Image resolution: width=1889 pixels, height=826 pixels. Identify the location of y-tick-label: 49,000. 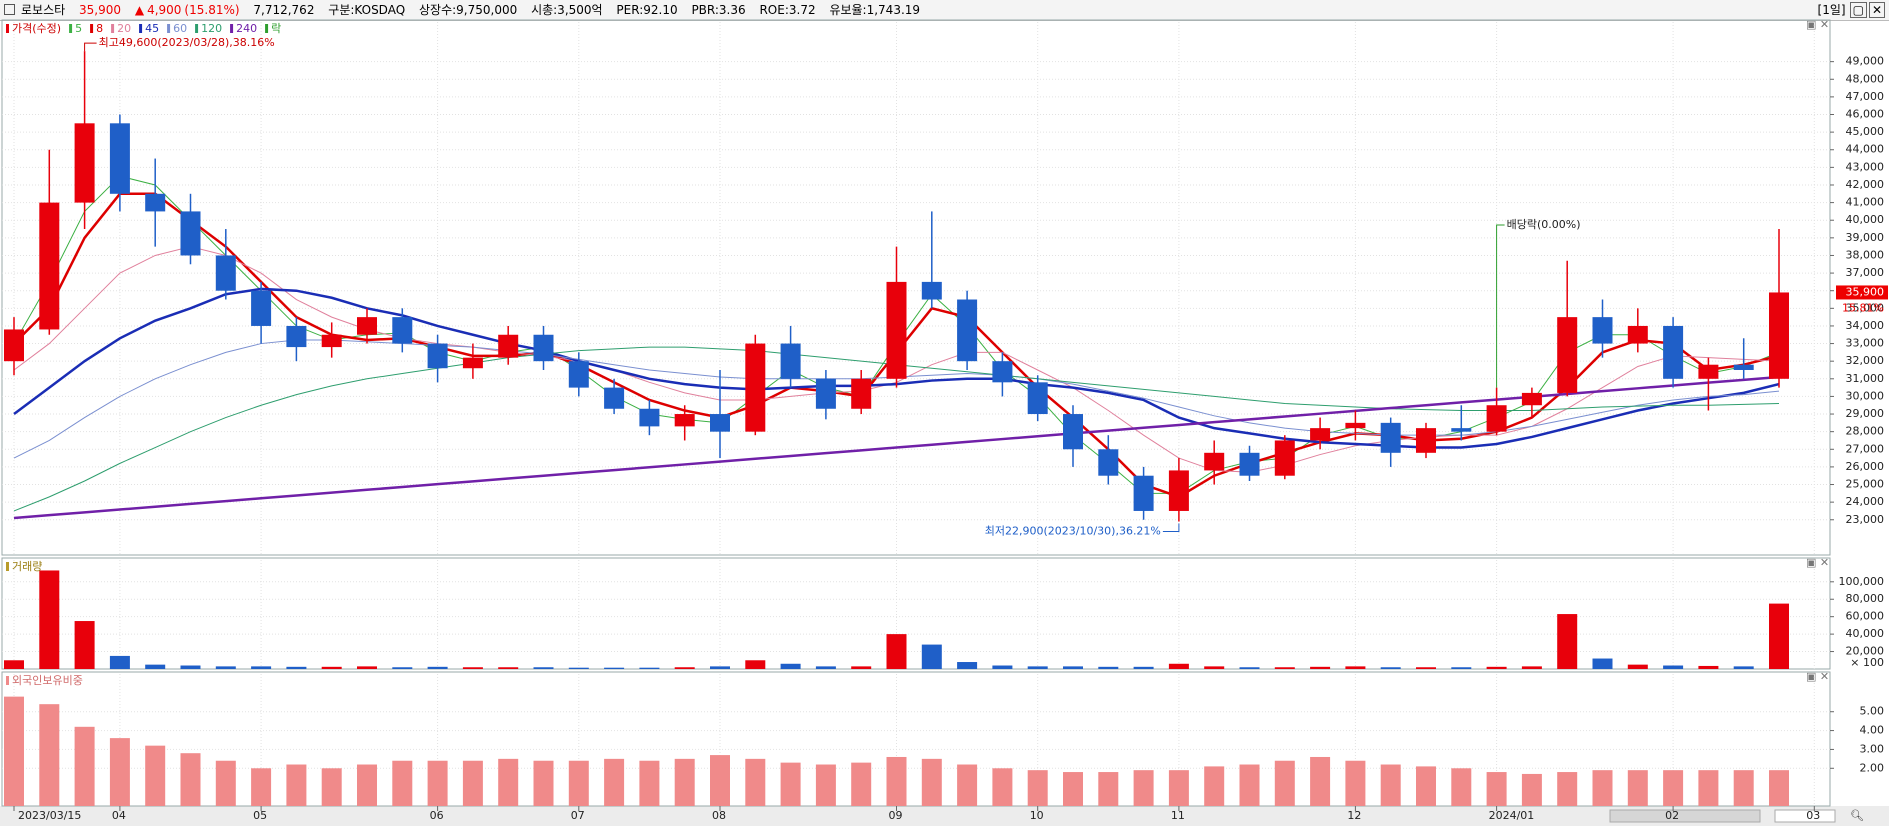
(1865, 61).